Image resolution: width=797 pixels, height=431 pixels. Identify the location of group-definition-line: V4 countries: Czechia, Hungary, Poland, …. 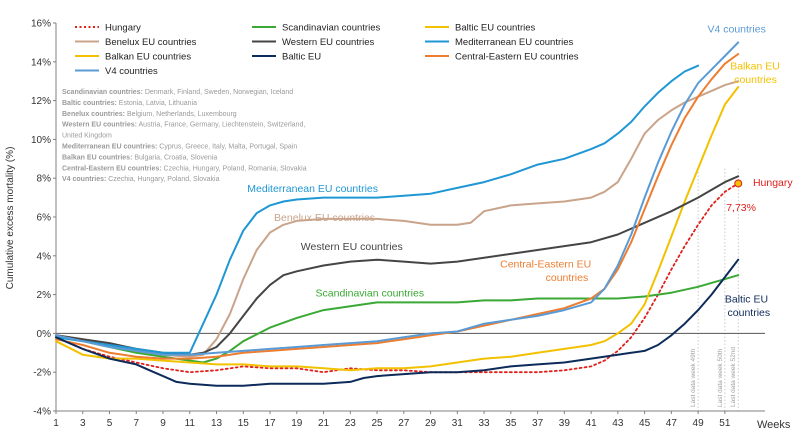
(141, 179).